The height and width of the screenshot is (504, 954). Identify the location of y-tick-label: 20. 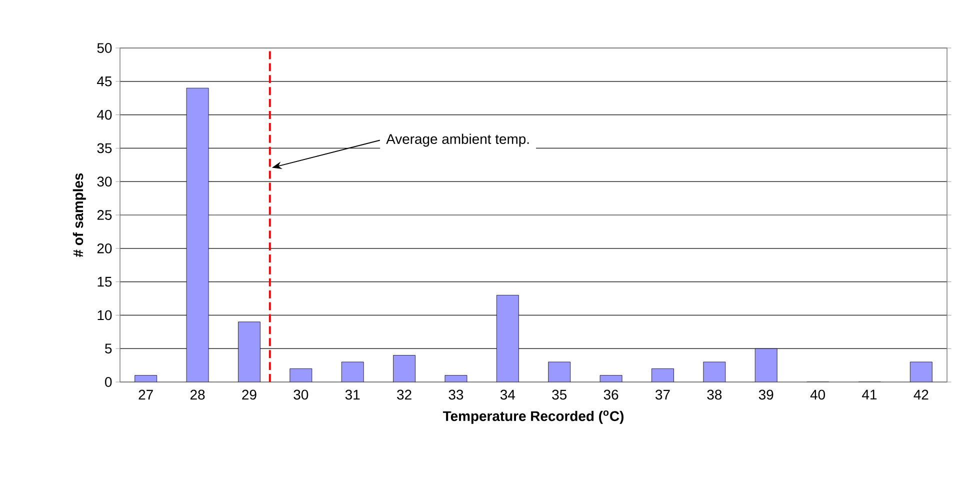
(104, 248).